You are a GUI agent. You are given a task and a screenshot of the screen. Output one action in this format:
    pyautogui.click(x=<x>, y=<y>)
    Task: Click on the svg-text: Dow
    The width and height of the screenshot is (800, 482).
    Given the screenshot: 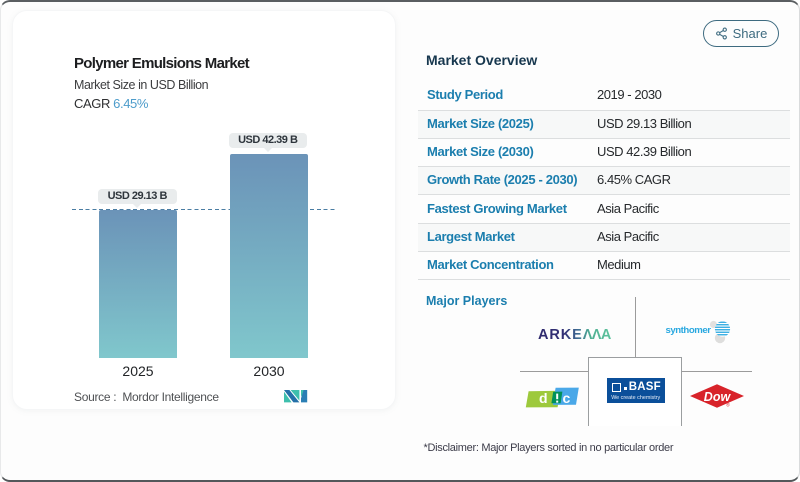 What is the action you would take?
    pyautogui.click(x=718, y=397)
    